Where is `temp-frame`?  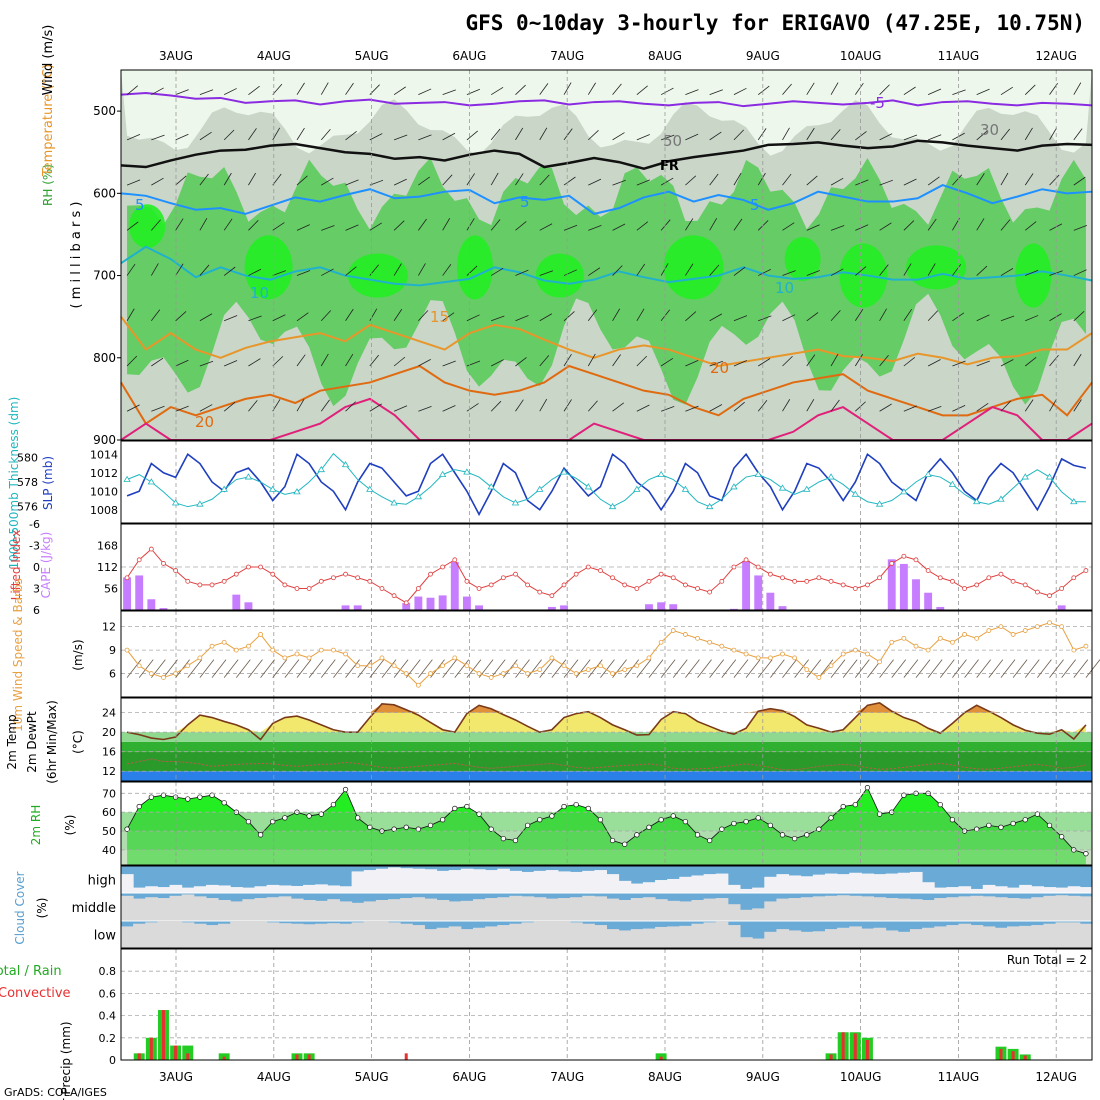 temp-frame is located at coordinates (606, 739).